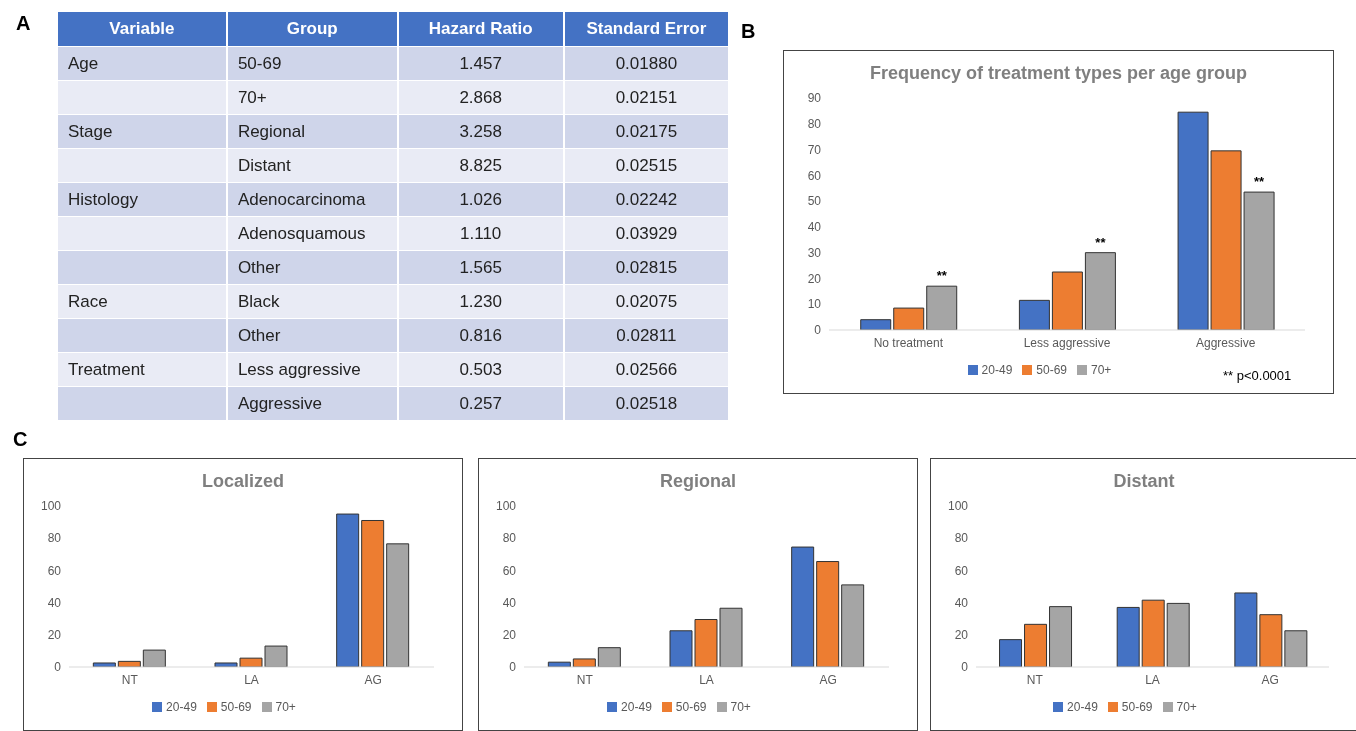 The height and width of the screenshot is (731, 1356). Describe the element at coordinates (646, 63) in the screenshot. I see `text: 0.01880` at that location.